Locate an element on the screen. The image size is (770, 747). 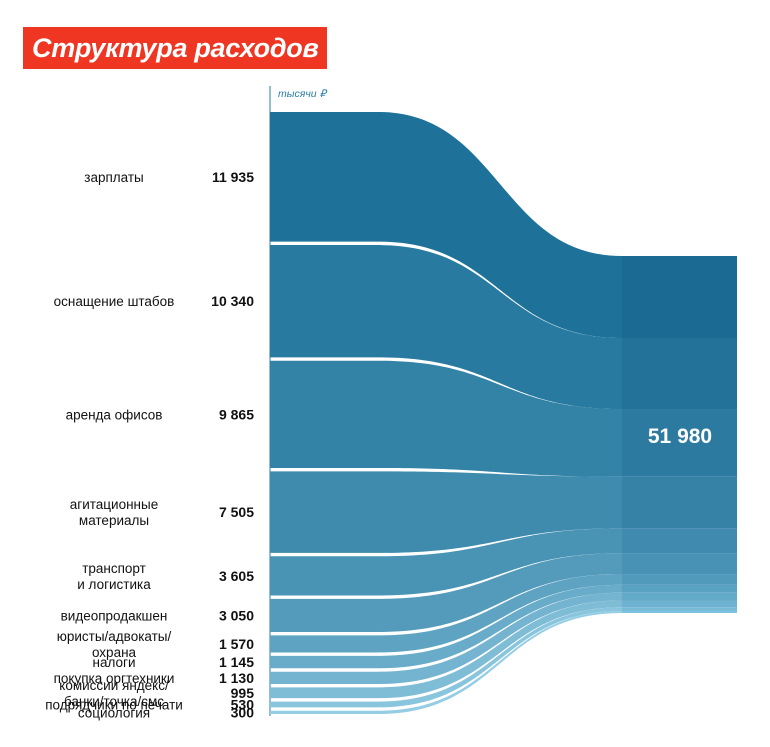
total-bar is located at coordinates (679, 434).